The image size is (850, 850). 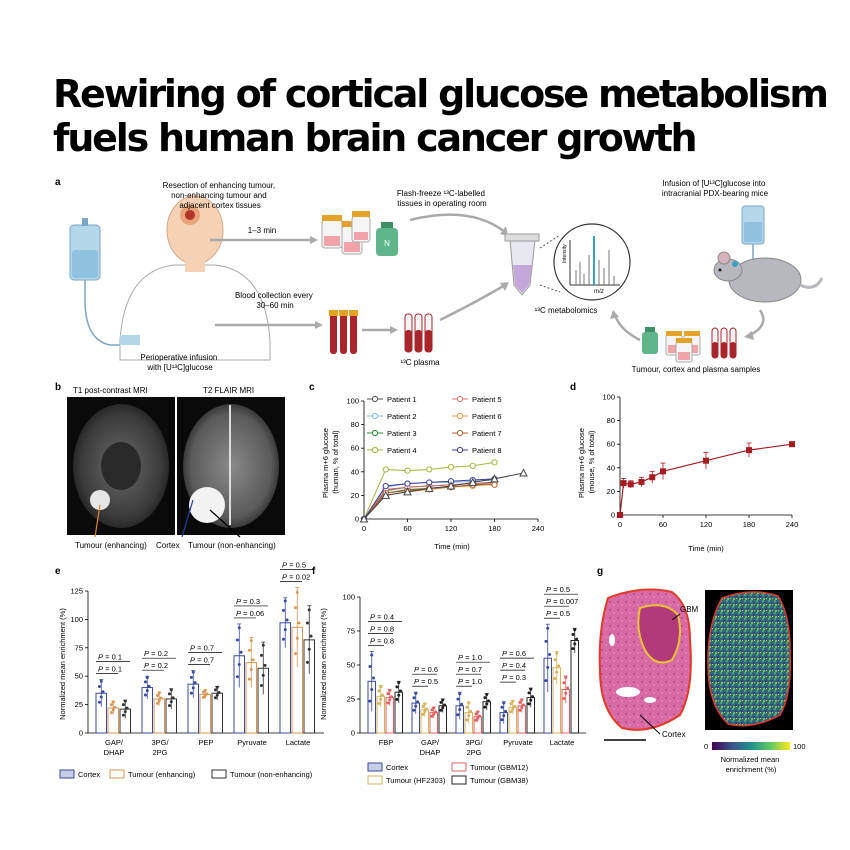 What do you see at coordinates (382, 628) in the screenshot?
I see `panel-f-pvalue: P = 0.8` at bounding box center [382, 628].